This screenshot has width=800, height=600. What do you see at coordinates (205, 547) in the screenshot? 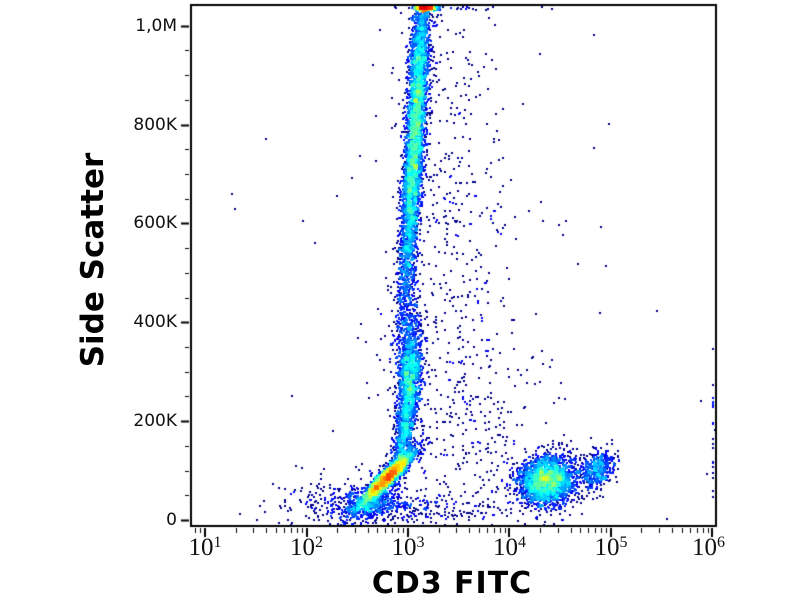
I see `x-tick-label: 10¹` at bounding box center [205, 547].